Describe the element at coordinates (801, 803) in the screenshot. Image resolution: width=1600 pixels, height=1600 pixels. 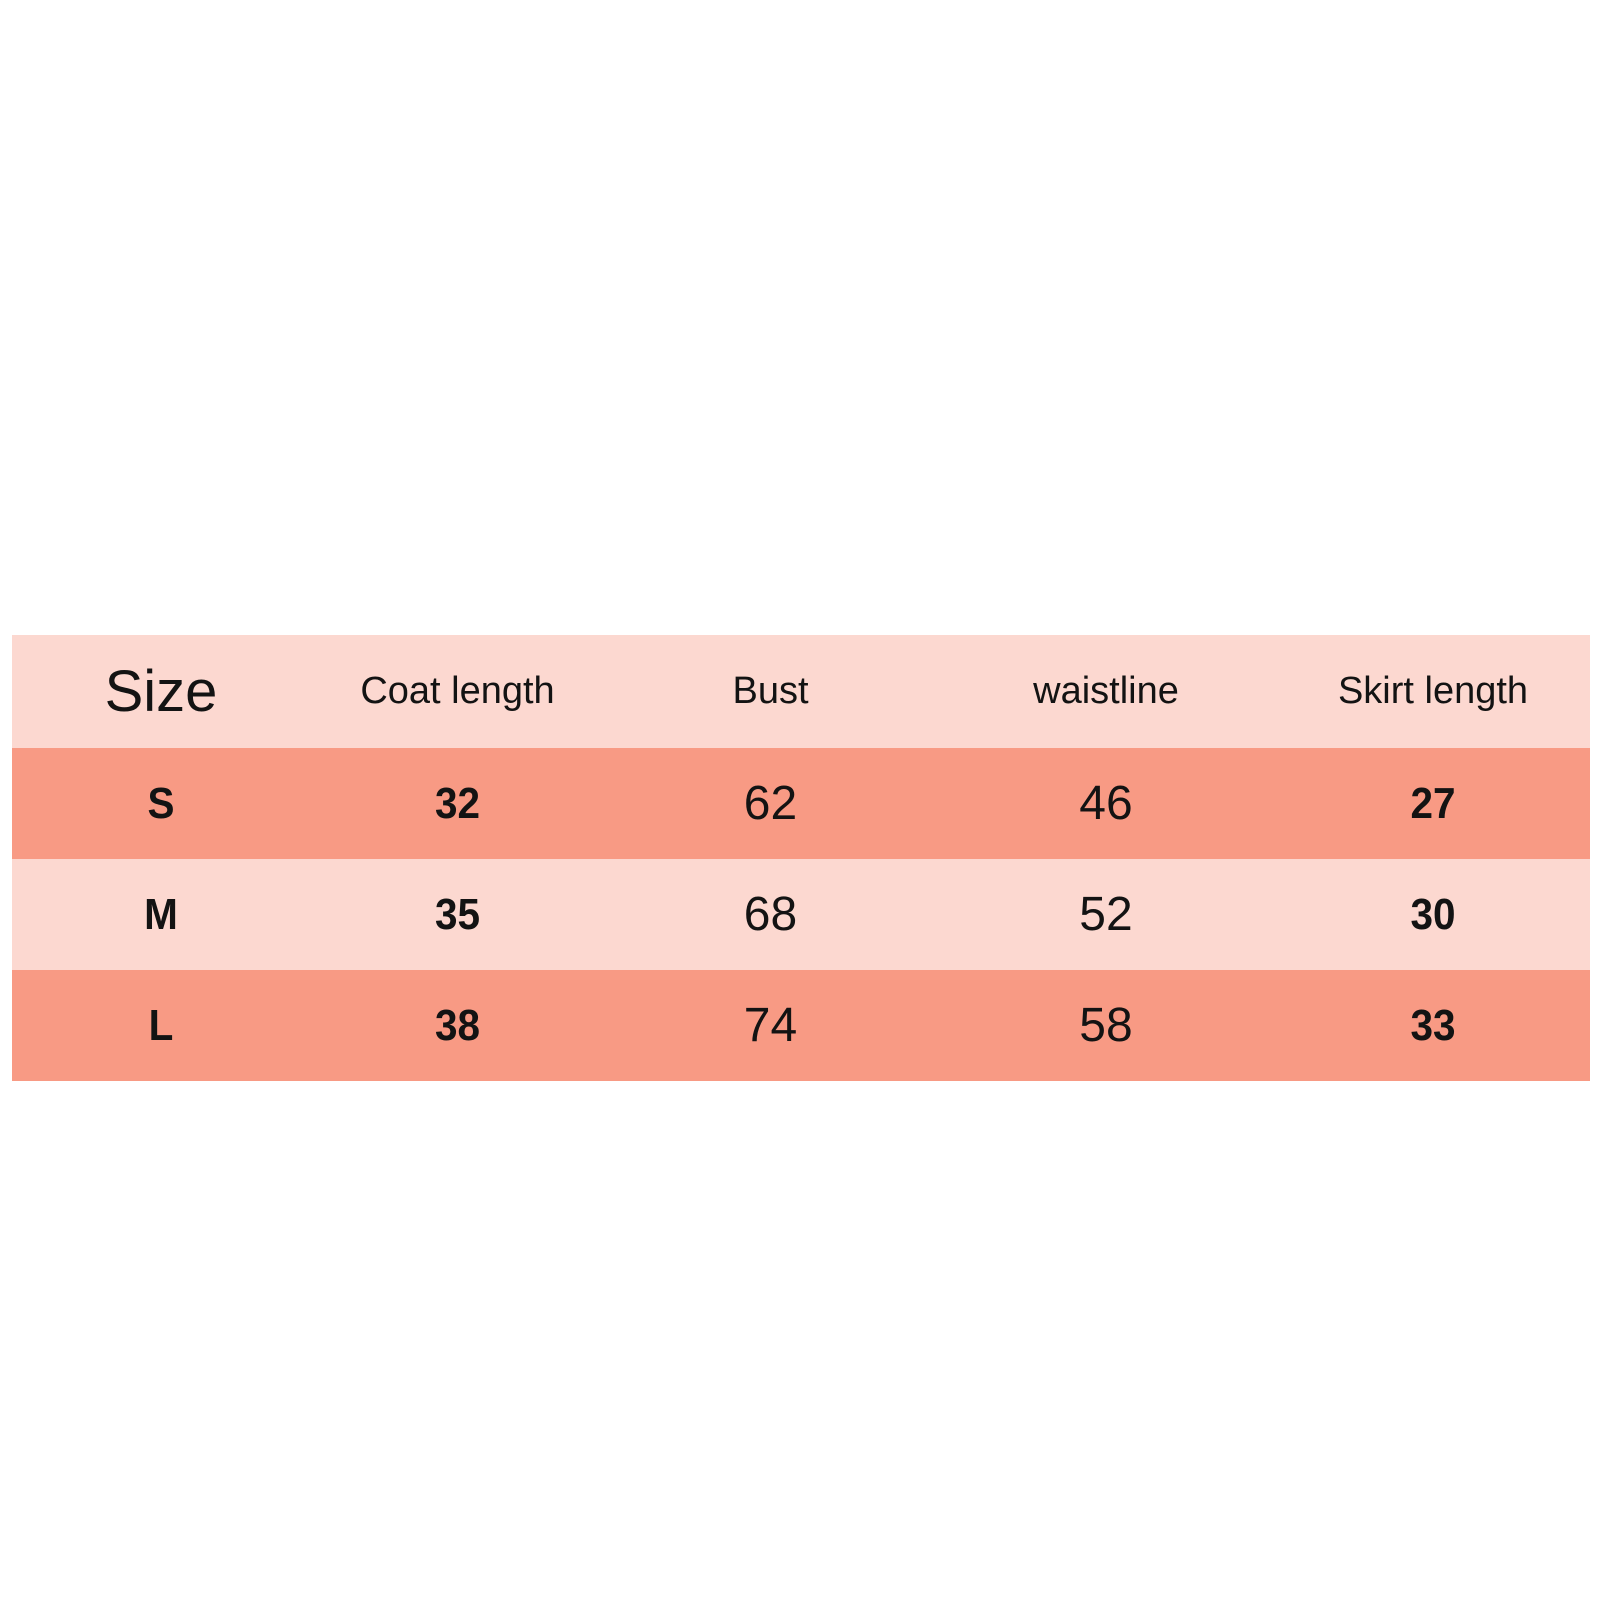
I see `table-row-s: S 32 62 46 27` at that location.